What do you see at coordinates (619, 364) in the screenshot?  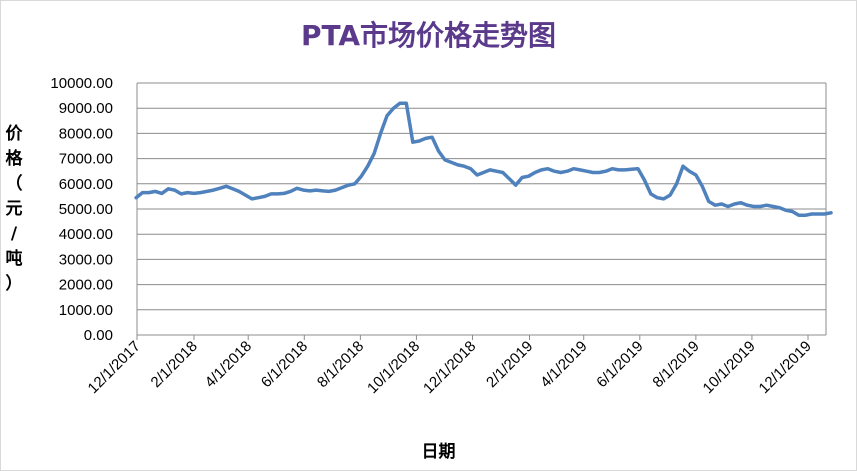 I see `x-tick-label: 6/1/2019` at bounding box center [619, 364].